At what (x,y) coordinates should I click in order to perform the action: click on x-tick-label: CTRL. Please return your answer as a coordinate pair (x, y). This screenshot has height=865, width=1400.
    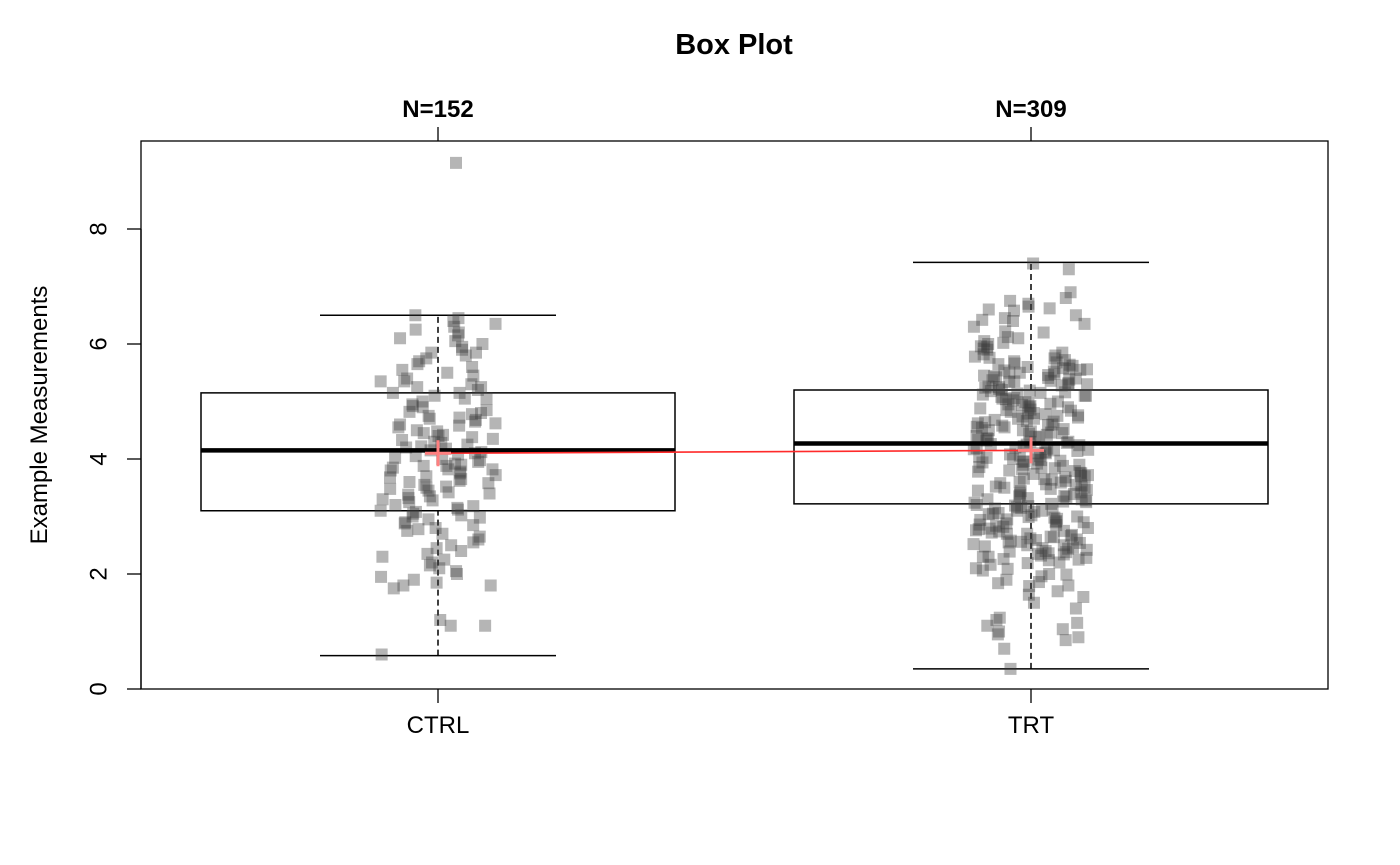
    Looking at the image, I should click on (438, 725).